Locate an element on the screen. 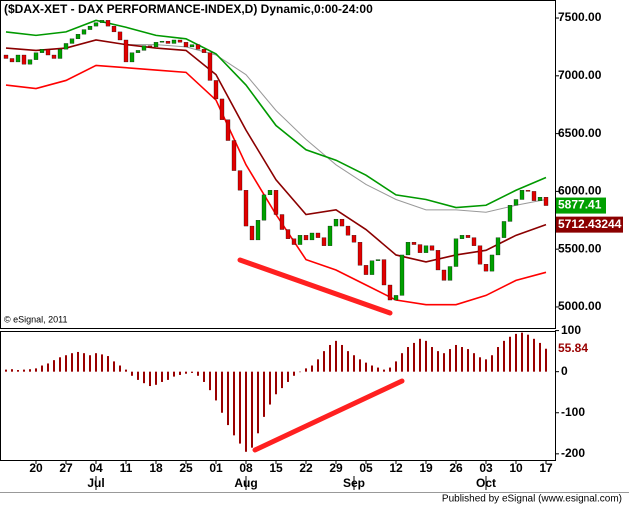 The height and width of the screenshot is (506, 629). x-tick-label: 19 is located at coordinates (426, 468).